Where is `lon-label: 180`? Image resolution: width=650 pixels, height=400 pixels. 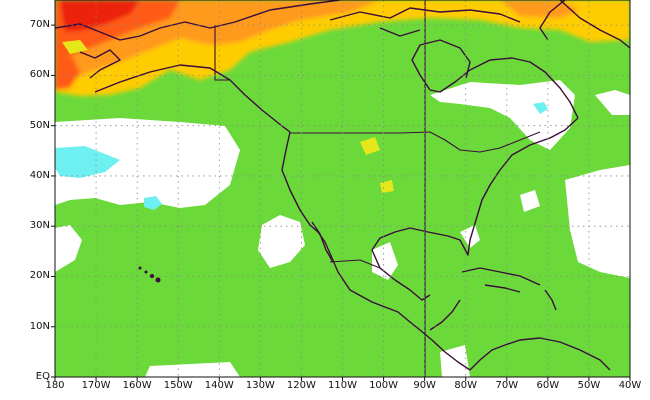
lon-label: 180 is located at coordinates (55, 385).